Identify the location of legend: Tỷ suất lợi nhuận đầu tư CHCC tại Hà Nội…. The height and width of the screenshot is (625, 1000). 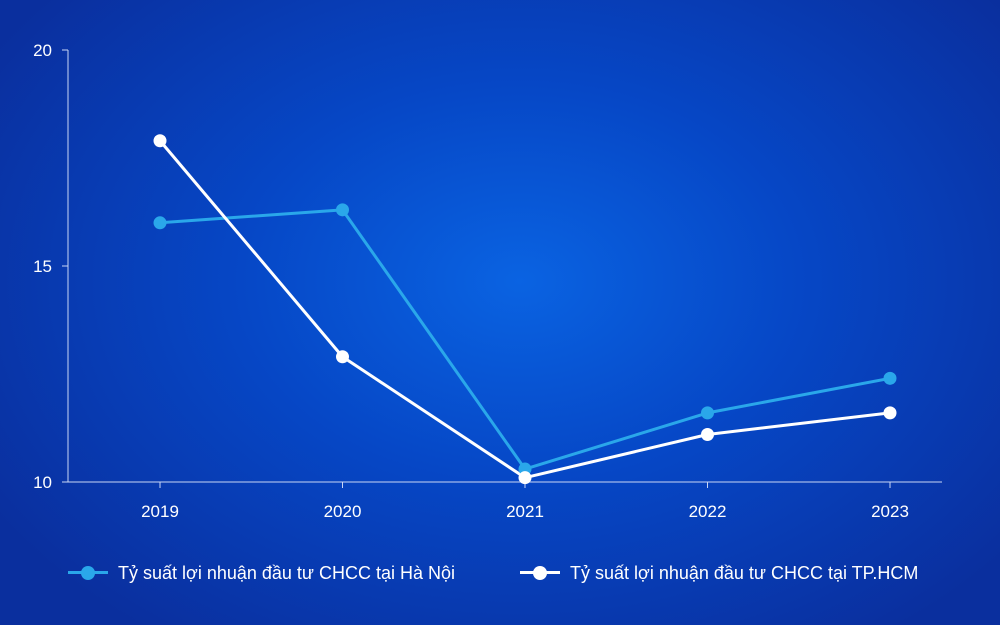
(500, 573).